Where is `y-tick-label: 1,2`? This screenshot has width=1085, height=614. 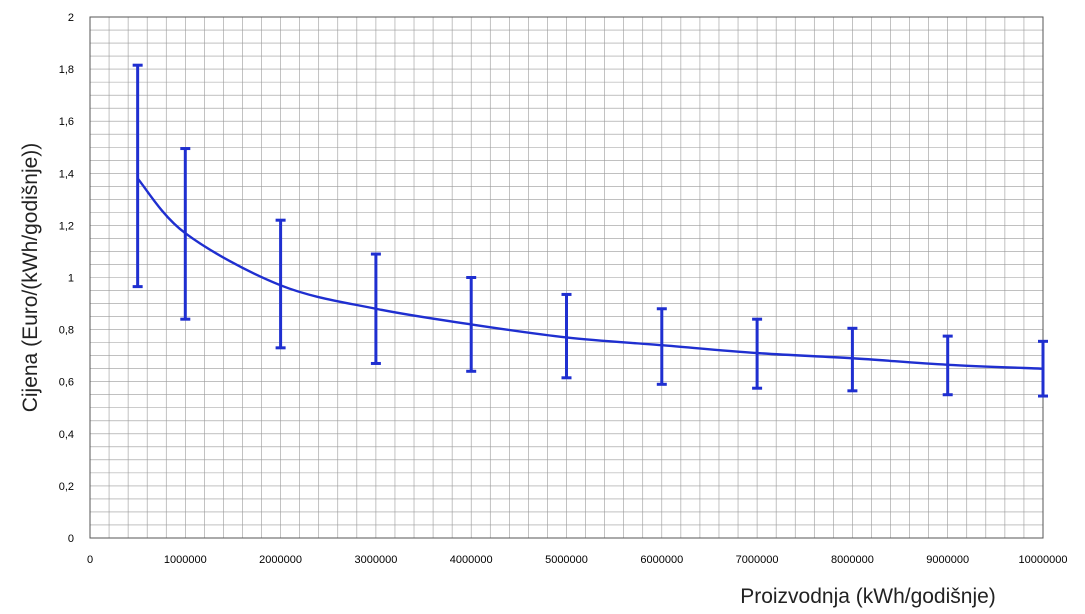
y-tick-label: 1,2 is located at coordinates (66, 226).